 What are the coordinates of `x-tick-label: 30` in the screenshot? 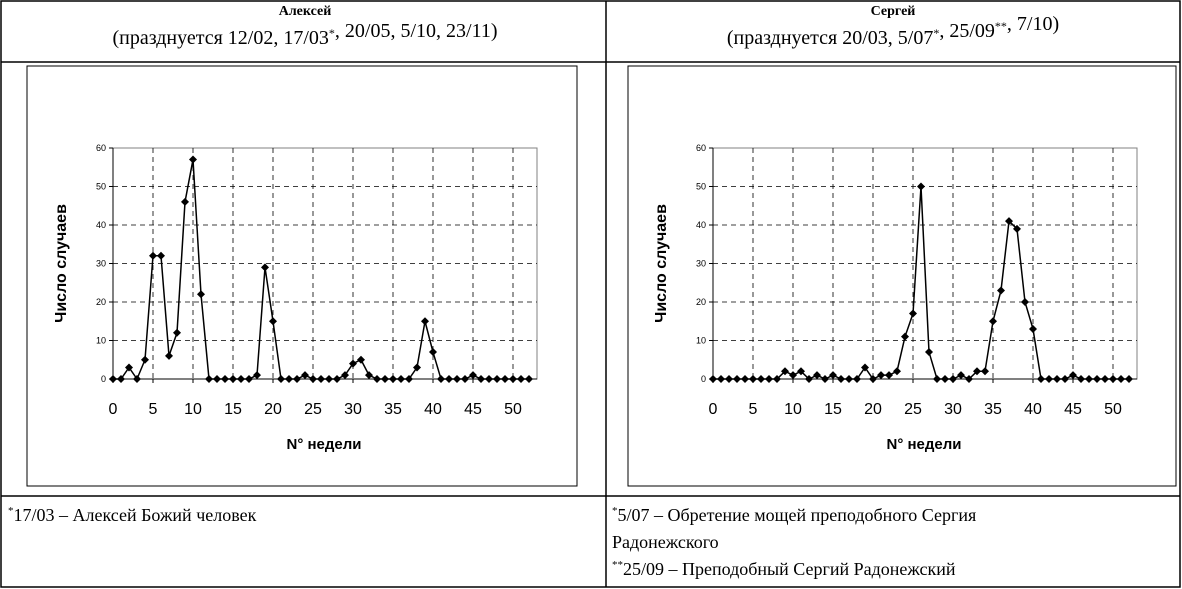 It's located at (353, 409).